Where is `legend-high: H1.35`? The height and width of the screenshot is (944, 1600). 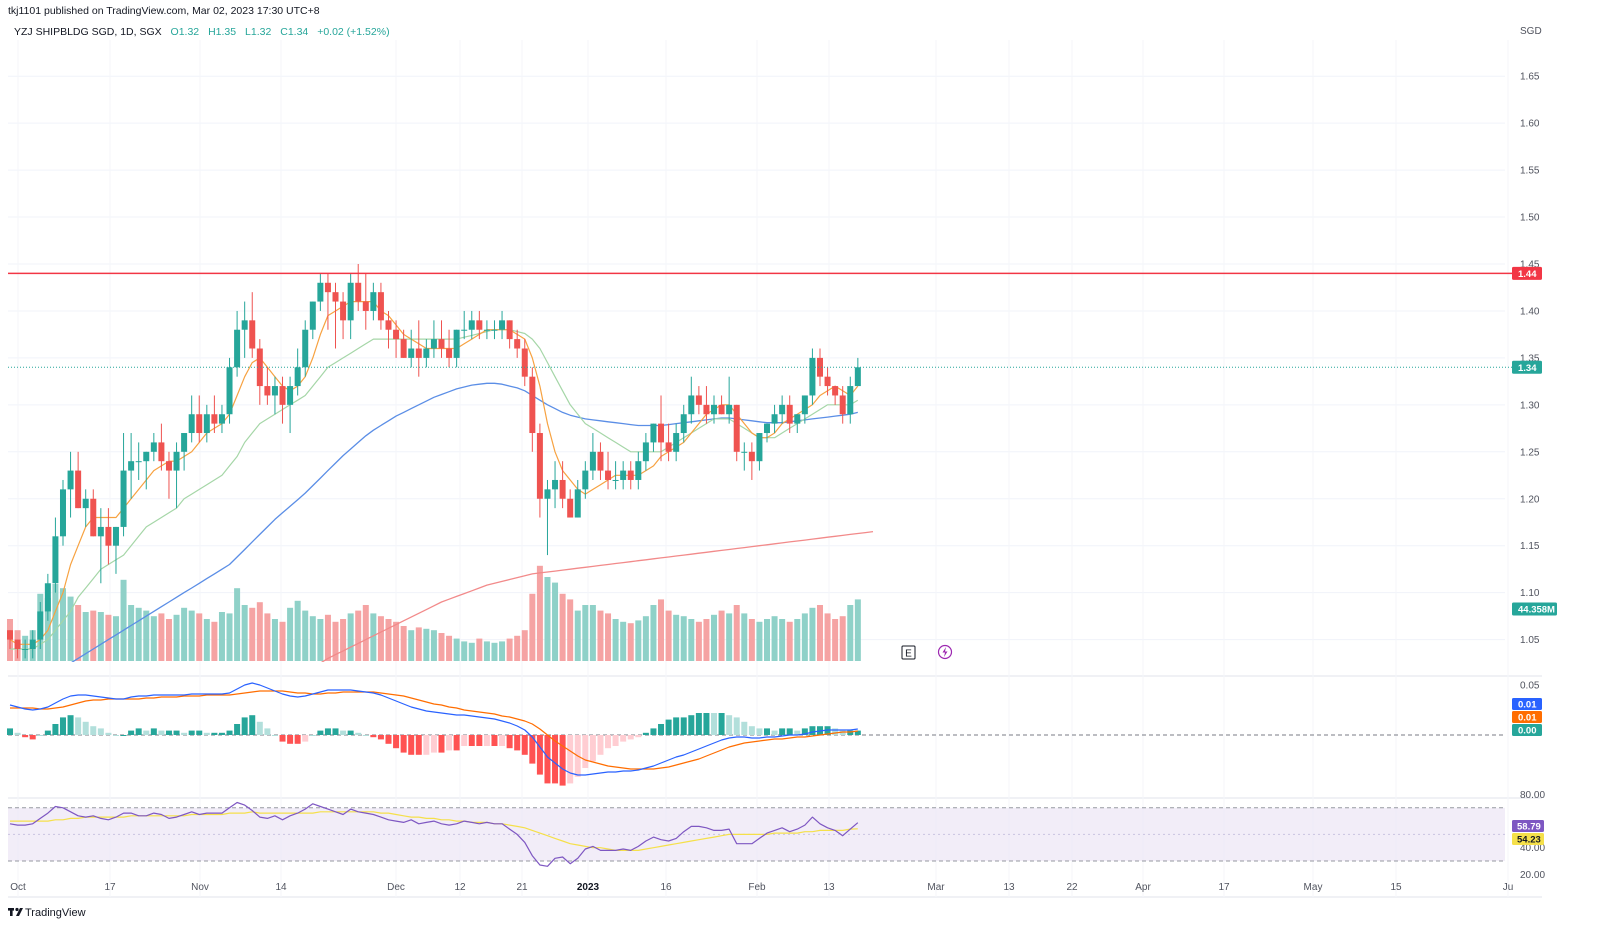 legend-high: H1.35 is located at coordinates (222, 32).